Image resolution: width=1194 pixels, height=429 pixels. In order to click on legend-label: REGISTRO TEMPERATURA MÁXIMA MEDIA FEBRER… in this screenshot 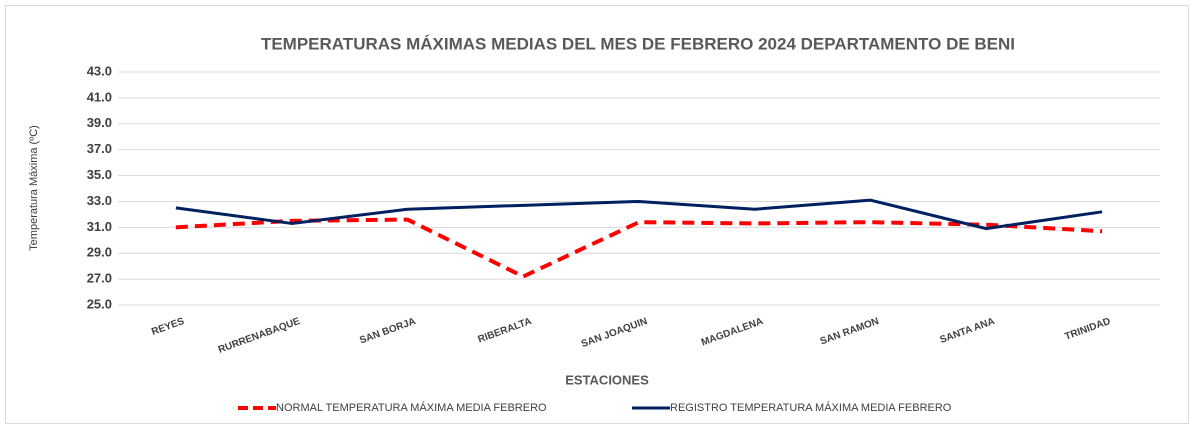, I will do `click(811, 407)`.